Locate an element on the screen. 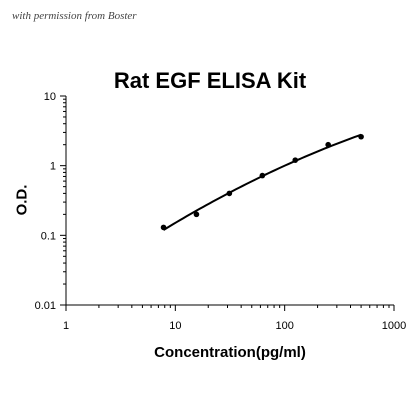 This screenshot has height=420, width=420. y-tick-label: 0.01 is located at coordinates (45, 306).